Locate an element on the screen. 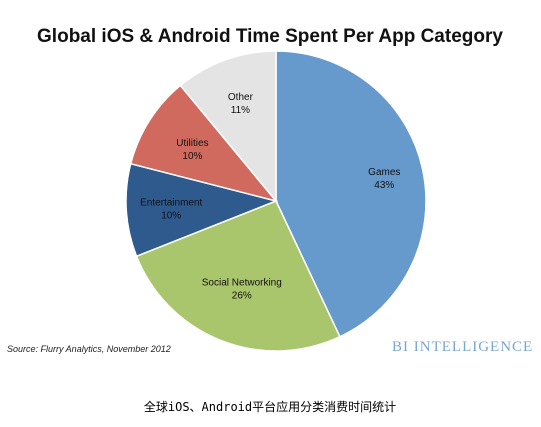 The image size is (541, 427). pie-slice-utilities is located at coordinates (204, 143).